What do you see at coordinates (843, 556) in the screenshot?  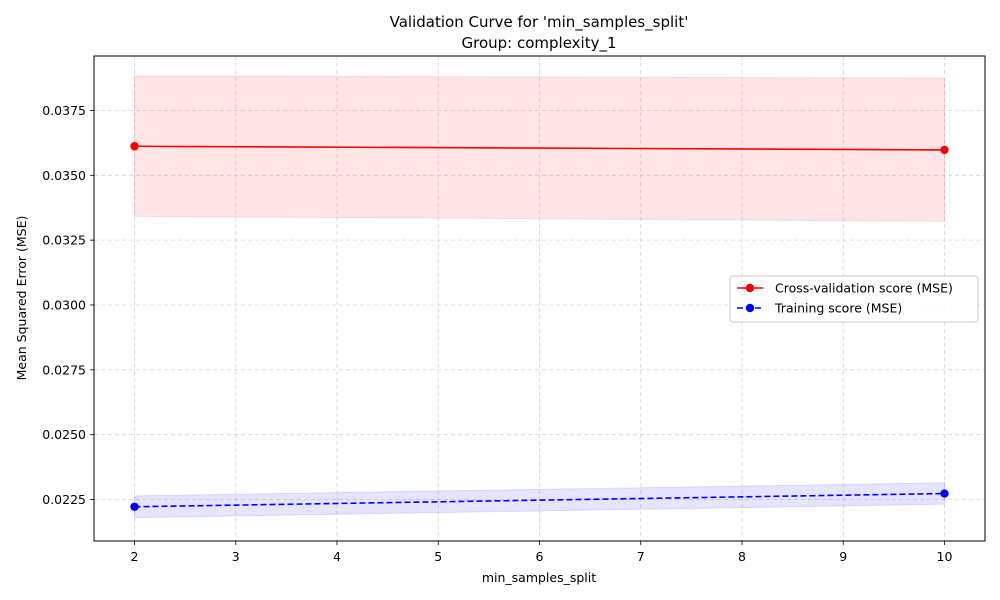 I see `x-tick-label: 9` at bounding box center [843, 556].